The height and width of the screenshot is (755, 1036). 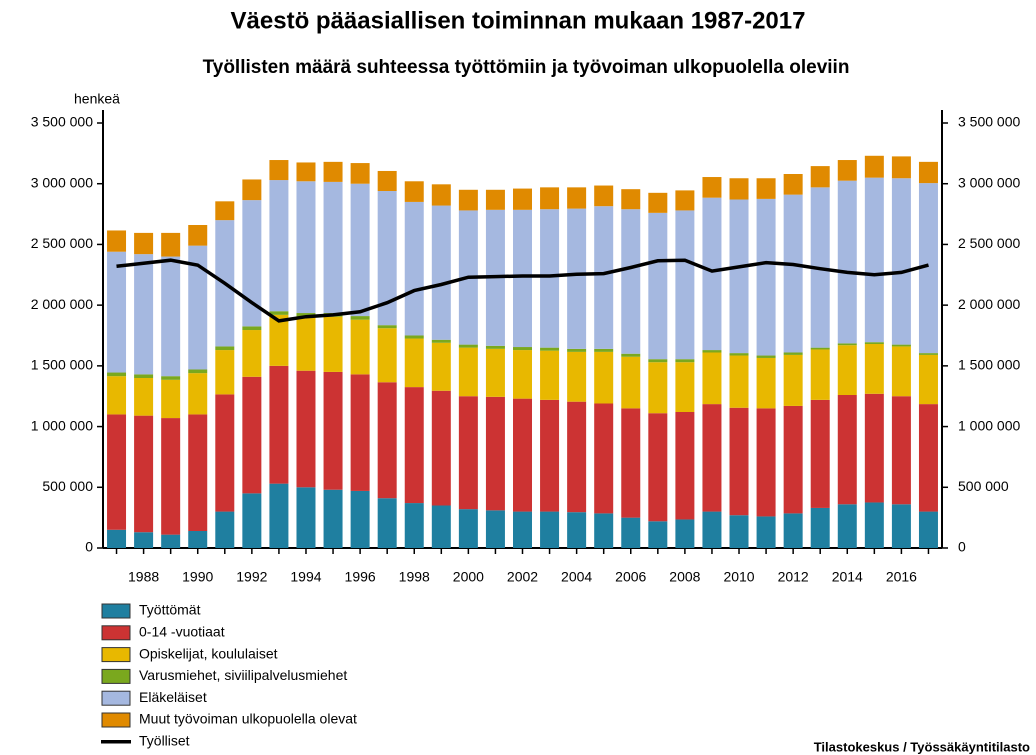 What do you see at coordinates (62, 243) in the screenshot?
I see `y-tick-label: 2 500 000` at bounding box center [62, 243].